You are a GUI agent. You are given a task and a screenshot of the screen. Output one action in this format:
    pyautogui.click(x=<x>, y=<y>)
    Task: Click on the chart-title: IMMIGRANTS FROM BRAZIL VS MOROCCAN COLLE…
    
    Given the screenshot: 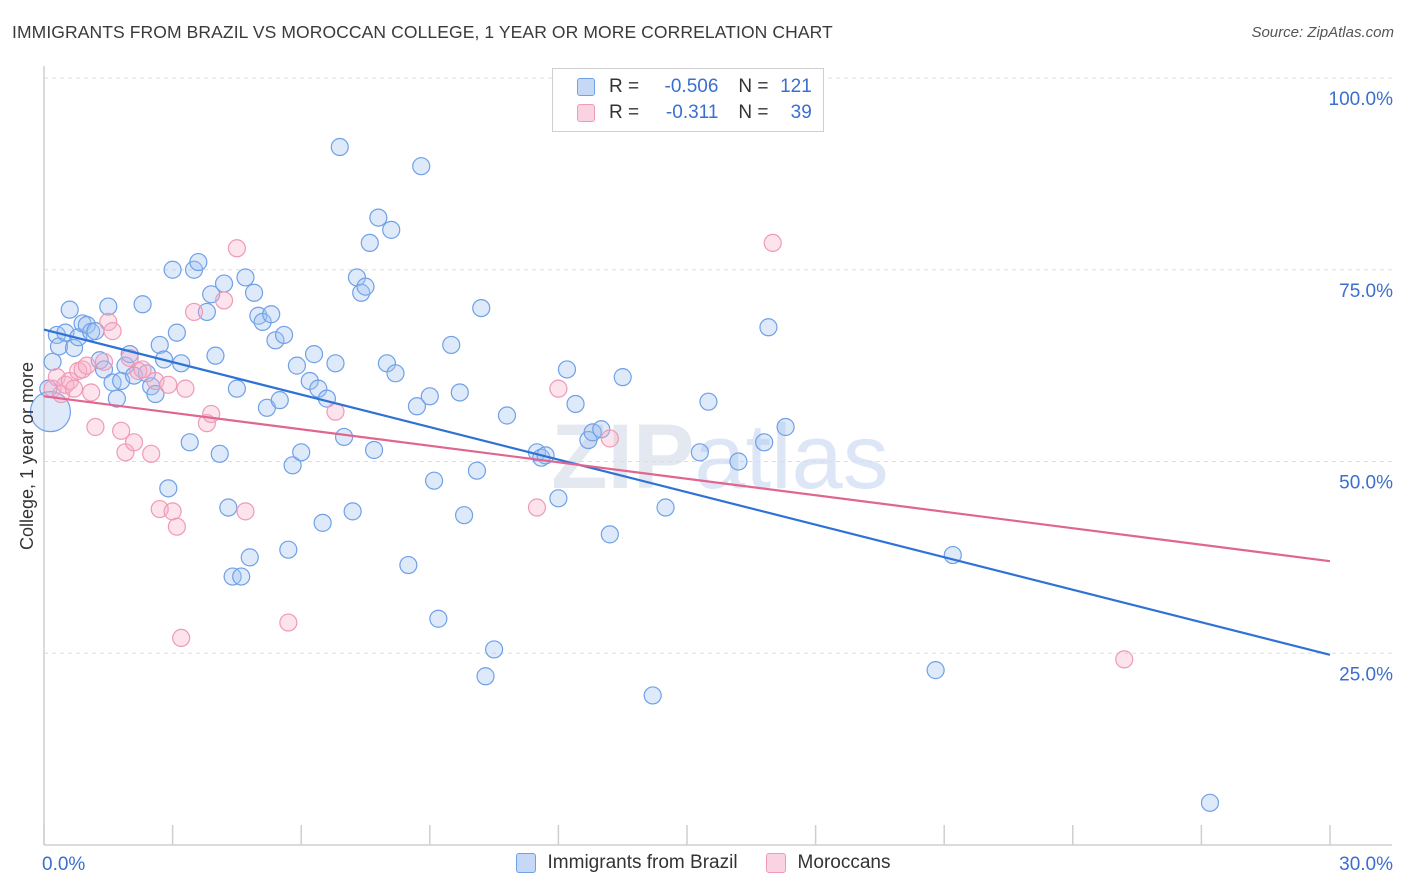 What is the action you would take?
    pyautogui.click(x=422, y=32)
    